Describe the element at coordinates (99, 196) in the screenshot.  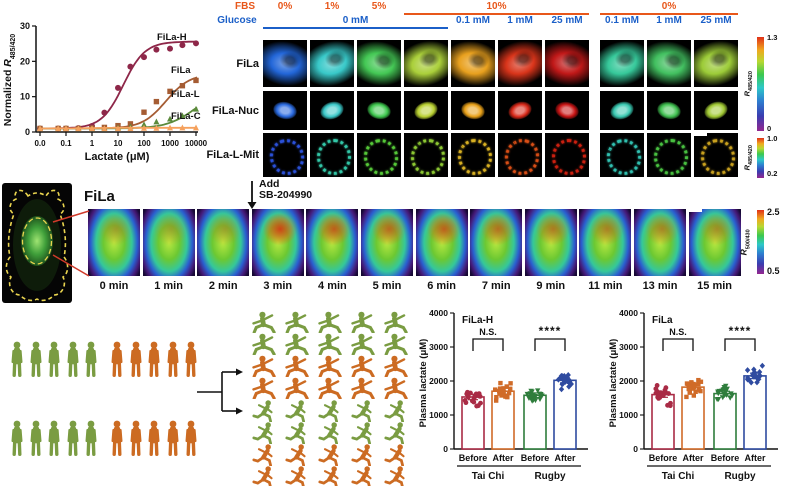
I see `timecourse-title: FiLa` at that location.